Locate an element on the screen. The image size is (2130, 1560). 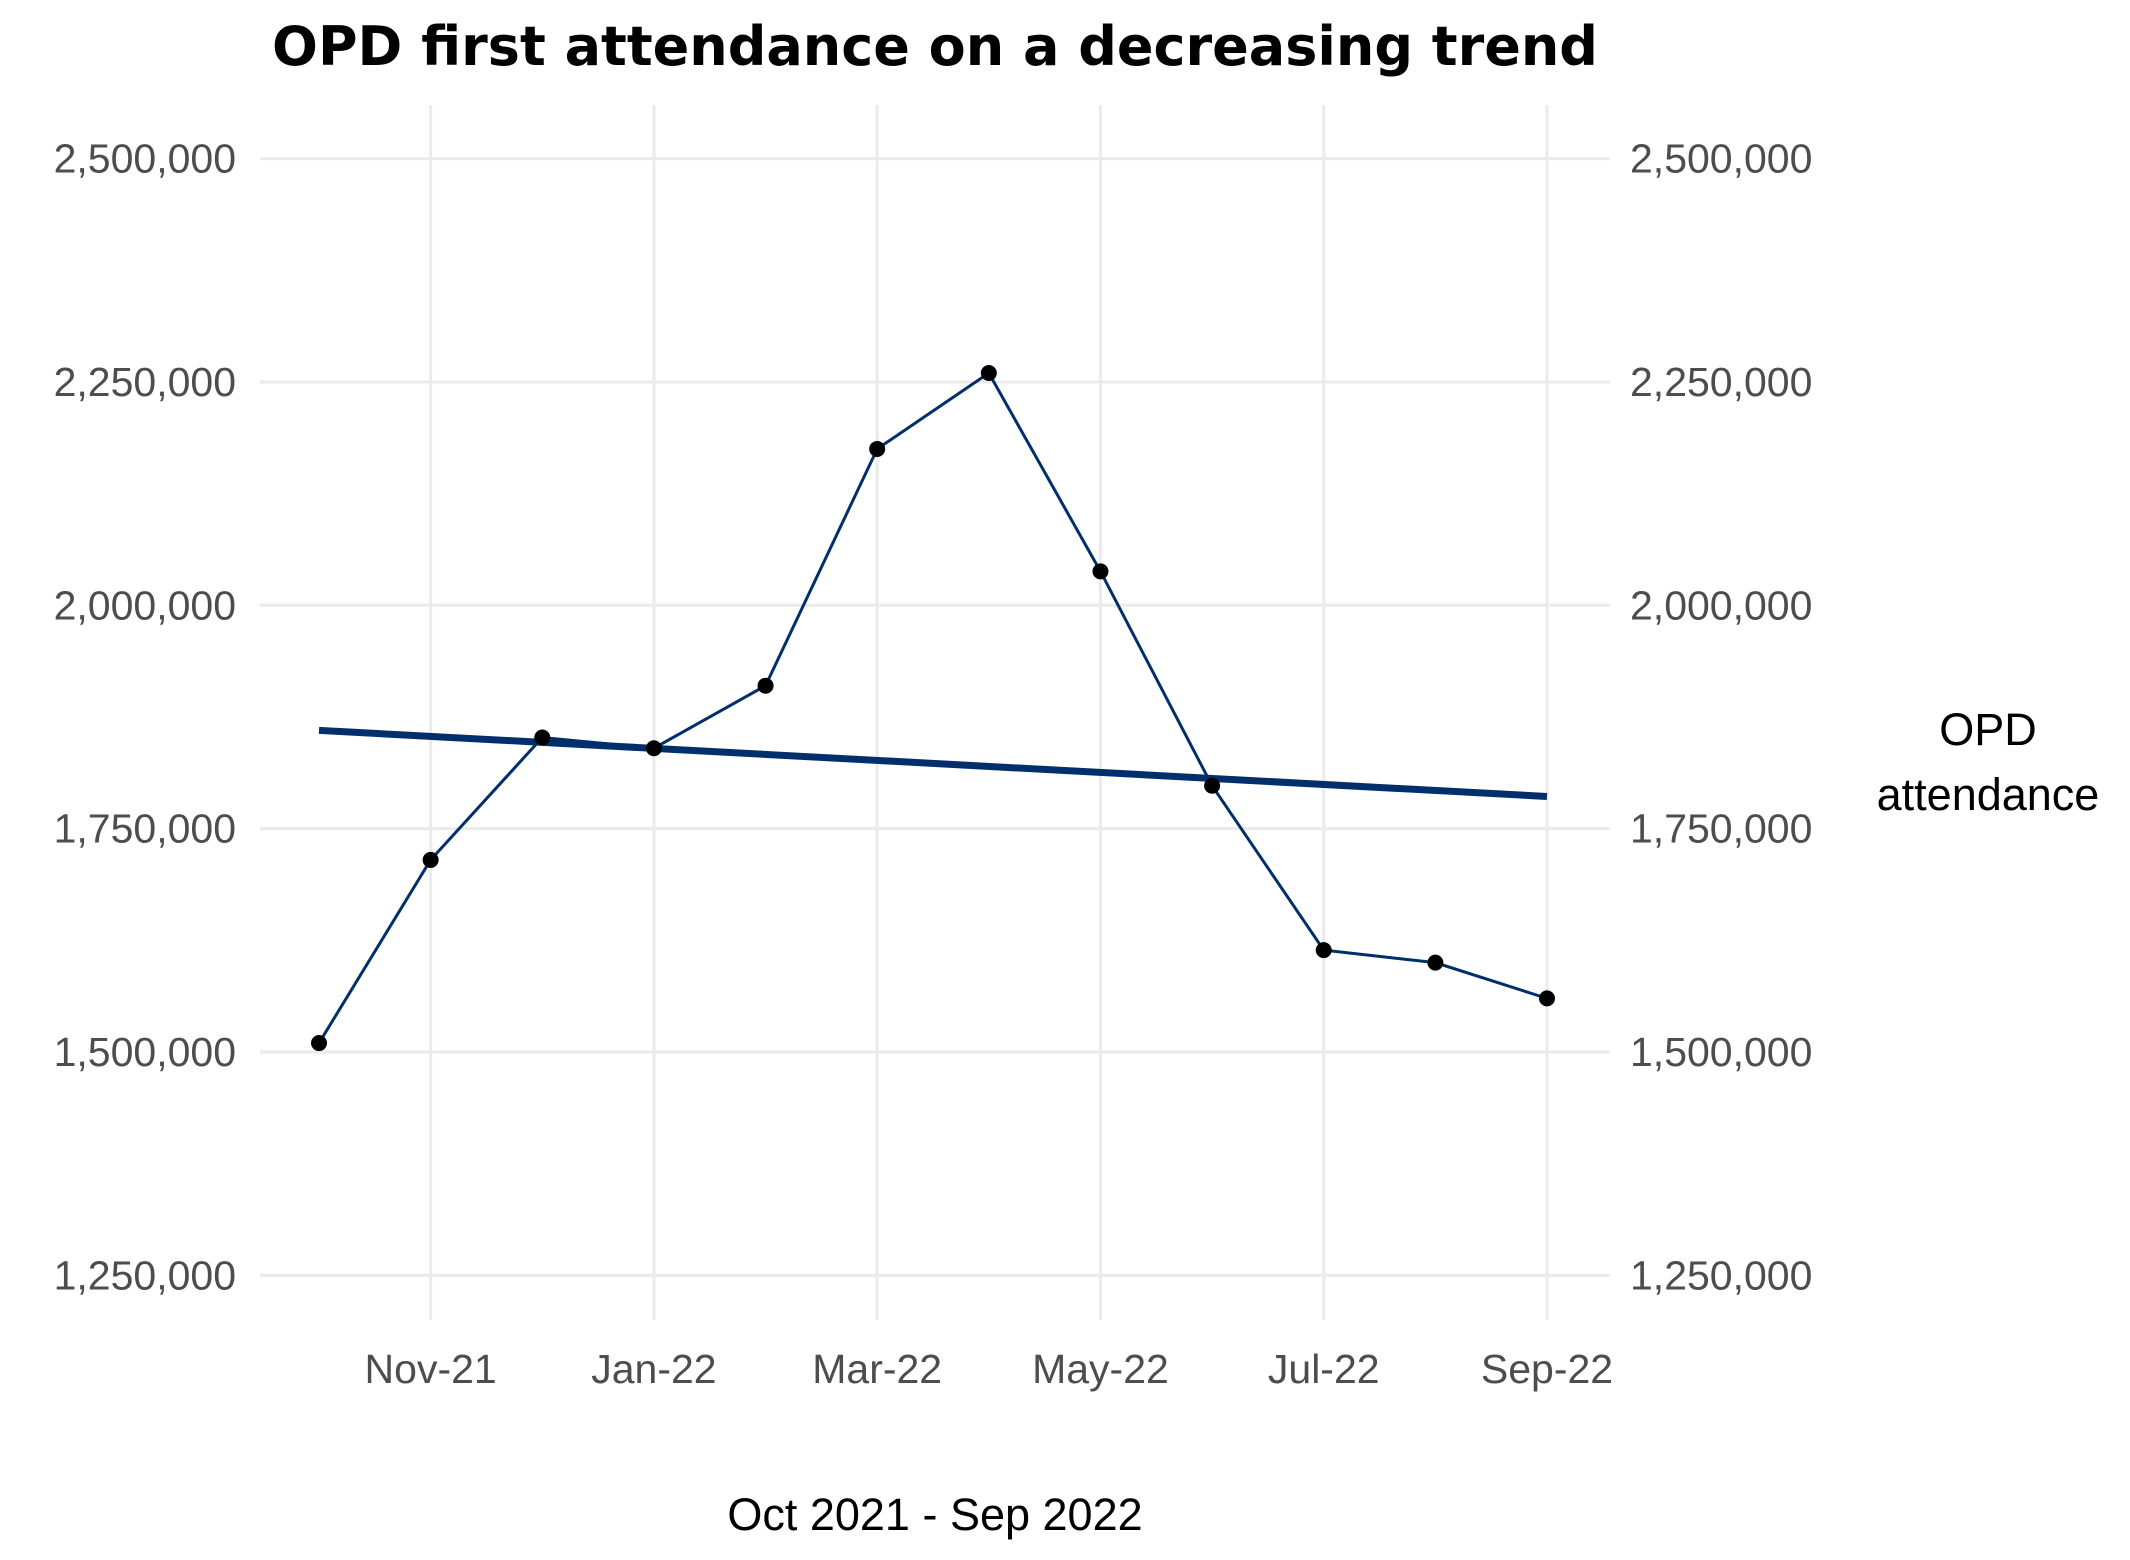
x-tick-label-1: Jan-22 is located at coordinates (653, 1369).